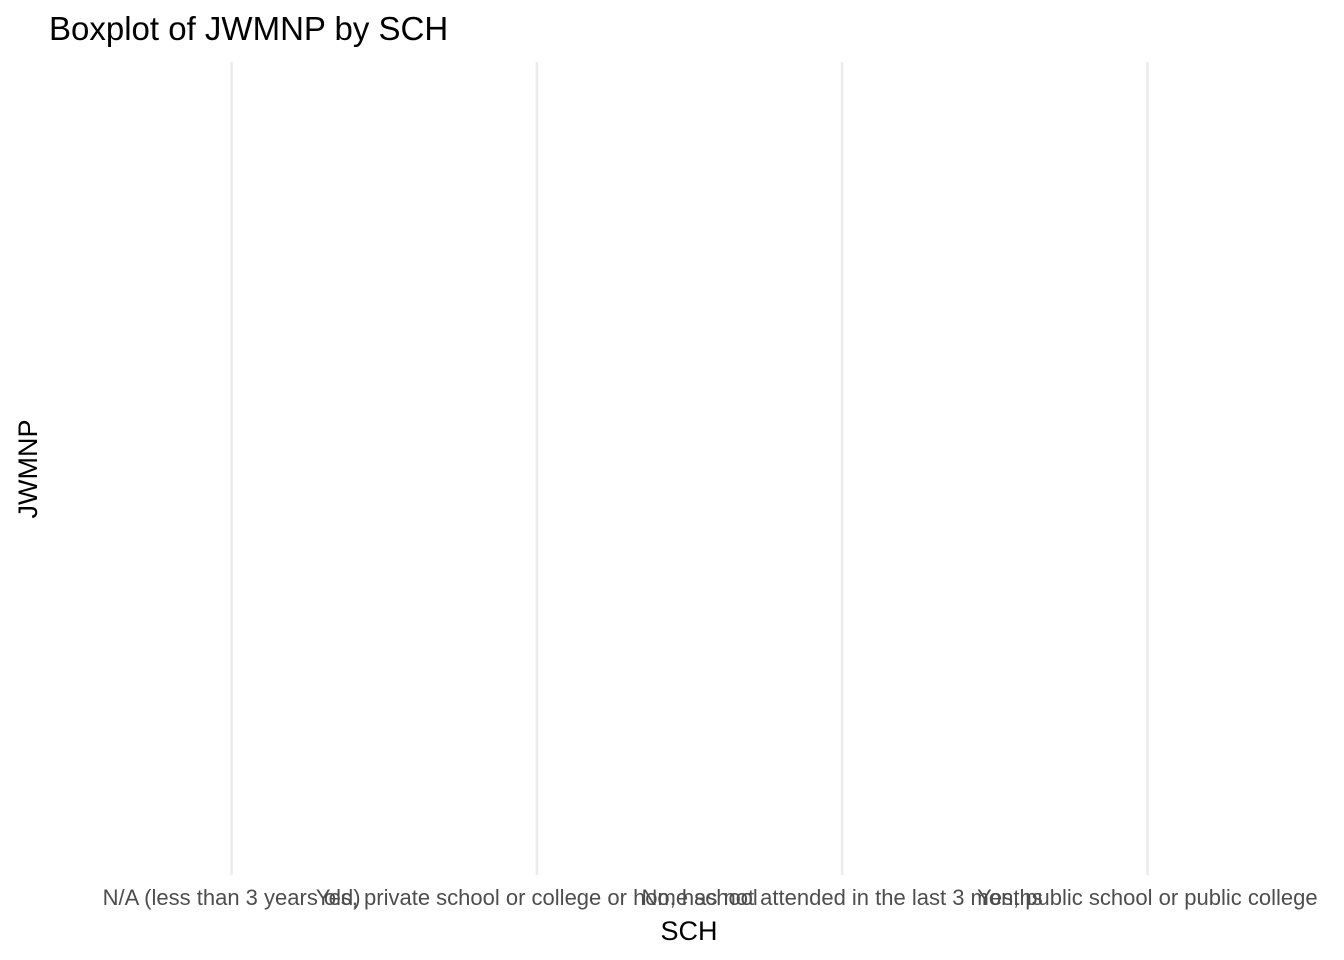  Describe the element at coordinates (28, 469) in the screenshot. I see `y-axis-title: JWMNP` at that location.